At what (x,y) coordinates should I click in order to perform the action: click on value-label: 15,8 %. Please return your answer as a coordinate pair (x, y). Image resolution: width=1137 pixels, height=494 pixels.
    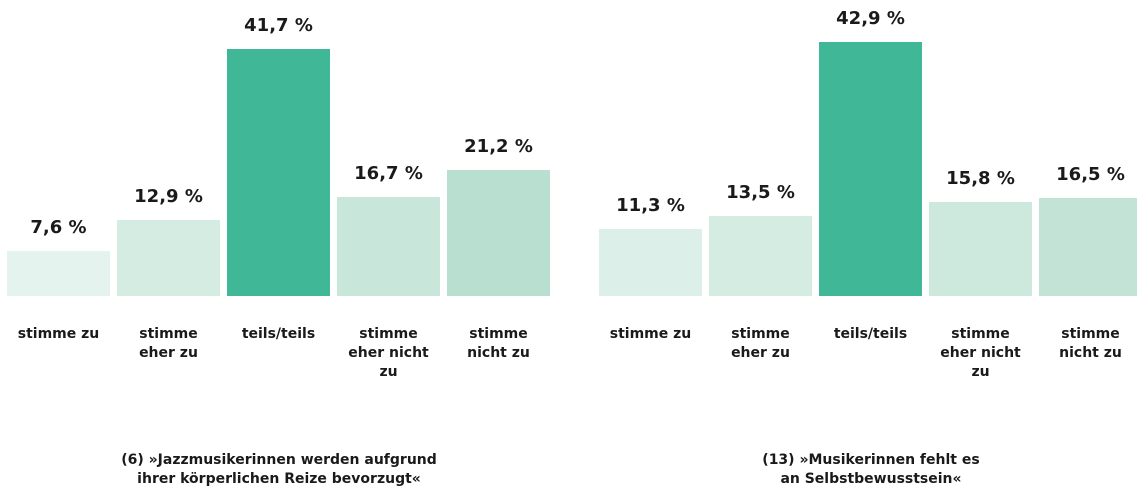
    Looking at the image, I should click on (980, 179).